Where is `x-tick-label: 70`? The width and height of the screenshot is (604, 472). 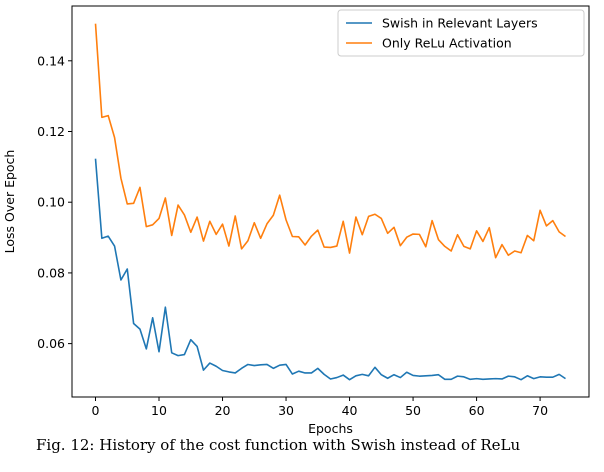
x-tick-label: 70 is located at coordinates (540, 410).